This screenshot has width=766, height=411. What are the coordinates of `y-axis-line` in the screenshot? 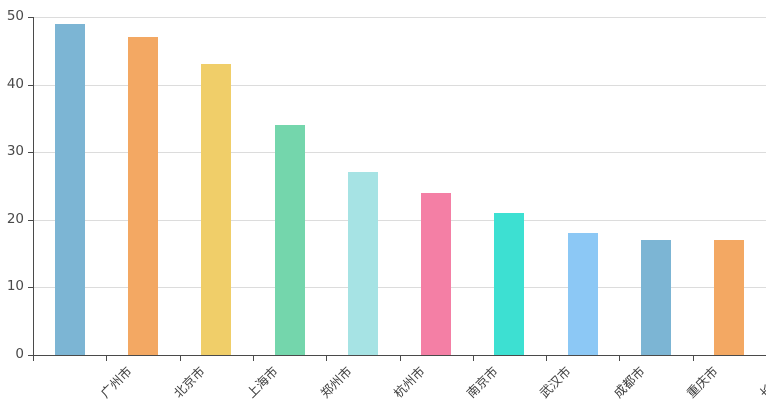 It's located at (33, 186).